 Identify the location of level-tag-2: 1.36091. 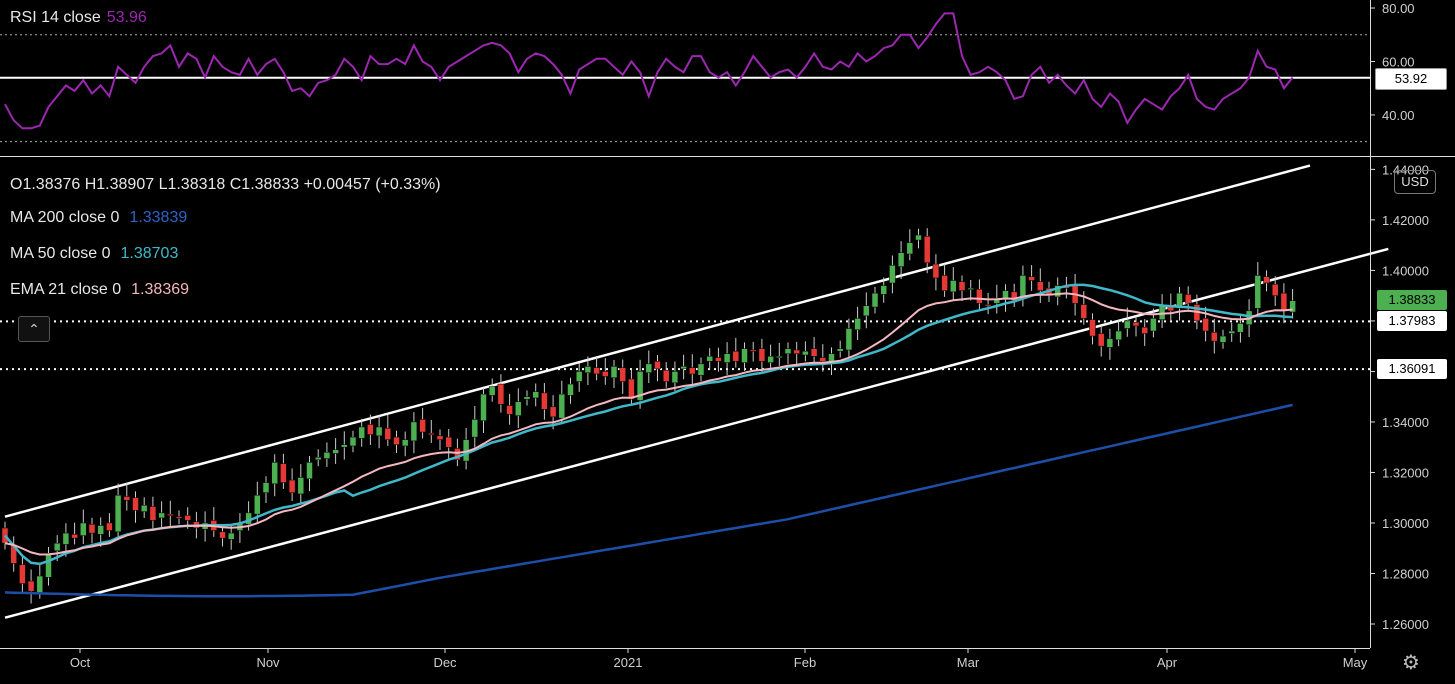
(1412, 369).